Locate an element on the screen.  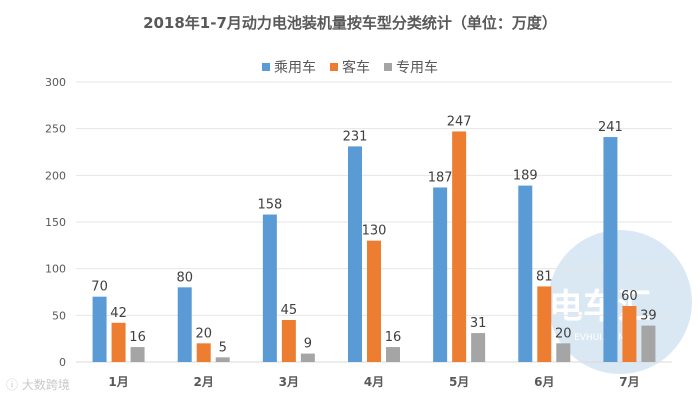
y-tick-label: 300 is located at coordinates (55, 82).